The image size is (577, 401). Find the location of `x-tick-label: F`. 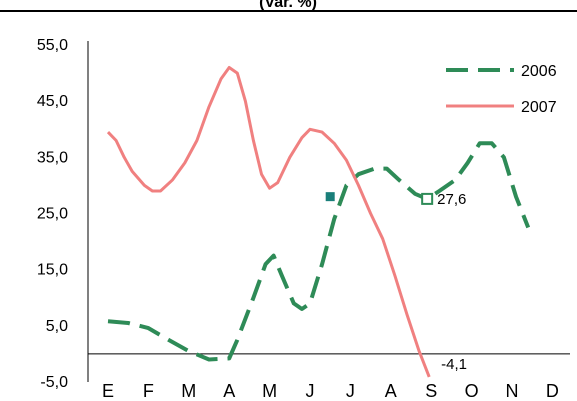

x-tick-label: F is located at coordinates (148, 391).